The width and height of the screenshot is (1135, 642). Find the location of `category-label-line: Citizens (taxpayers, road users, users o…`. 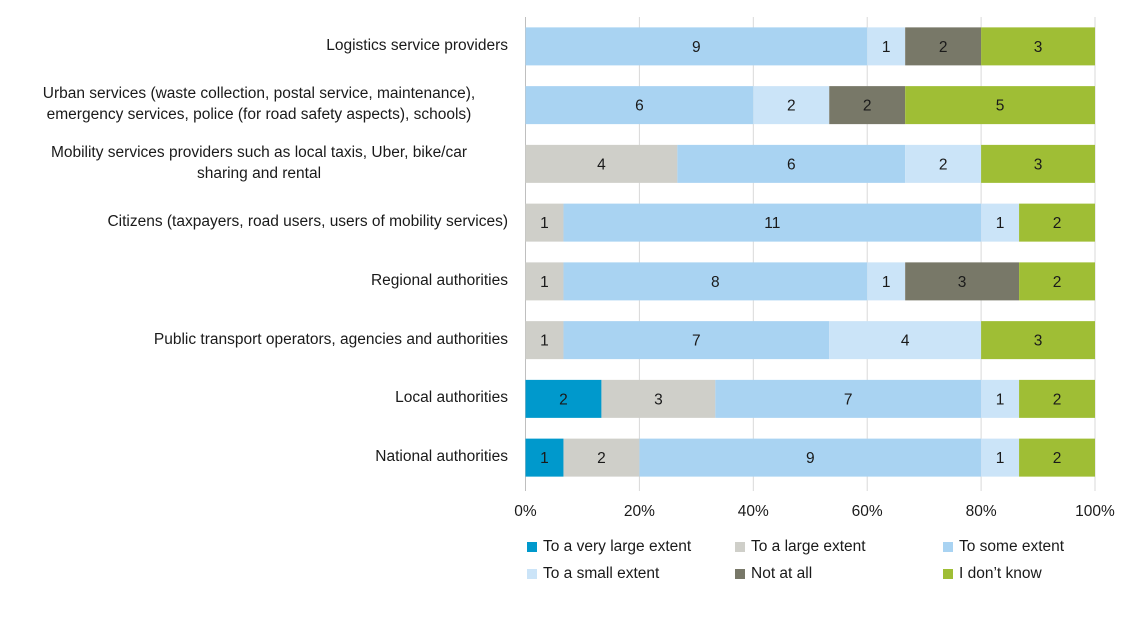

category-label-line: Citizens (taxpayers, road users, users o… is located at coordinates (307, 222).